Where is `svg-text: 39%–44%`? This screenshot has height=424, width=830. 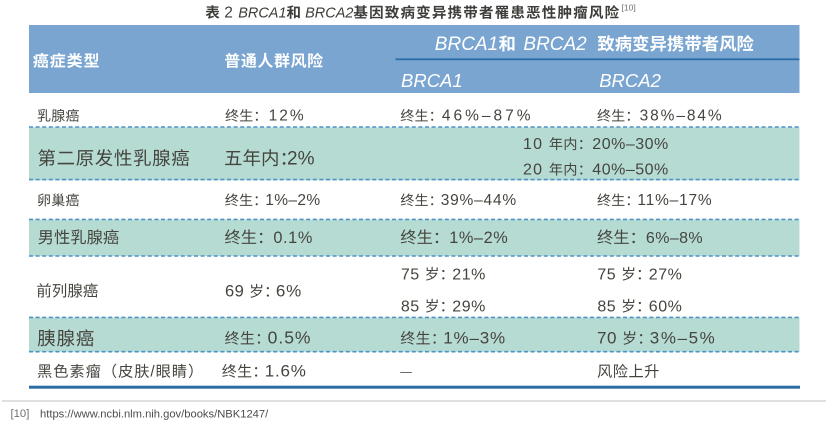 svg-text: 39%–44% is located at coordinates (479, 200).